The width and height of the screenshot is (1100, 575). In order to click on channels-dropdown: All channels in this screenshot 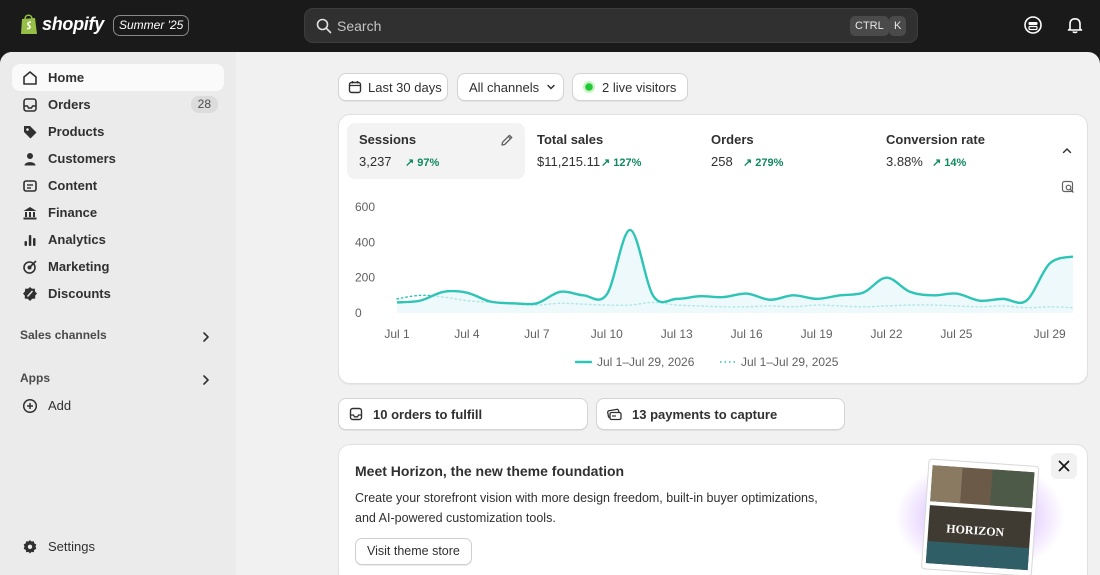, I will do `click(510, 87)`.